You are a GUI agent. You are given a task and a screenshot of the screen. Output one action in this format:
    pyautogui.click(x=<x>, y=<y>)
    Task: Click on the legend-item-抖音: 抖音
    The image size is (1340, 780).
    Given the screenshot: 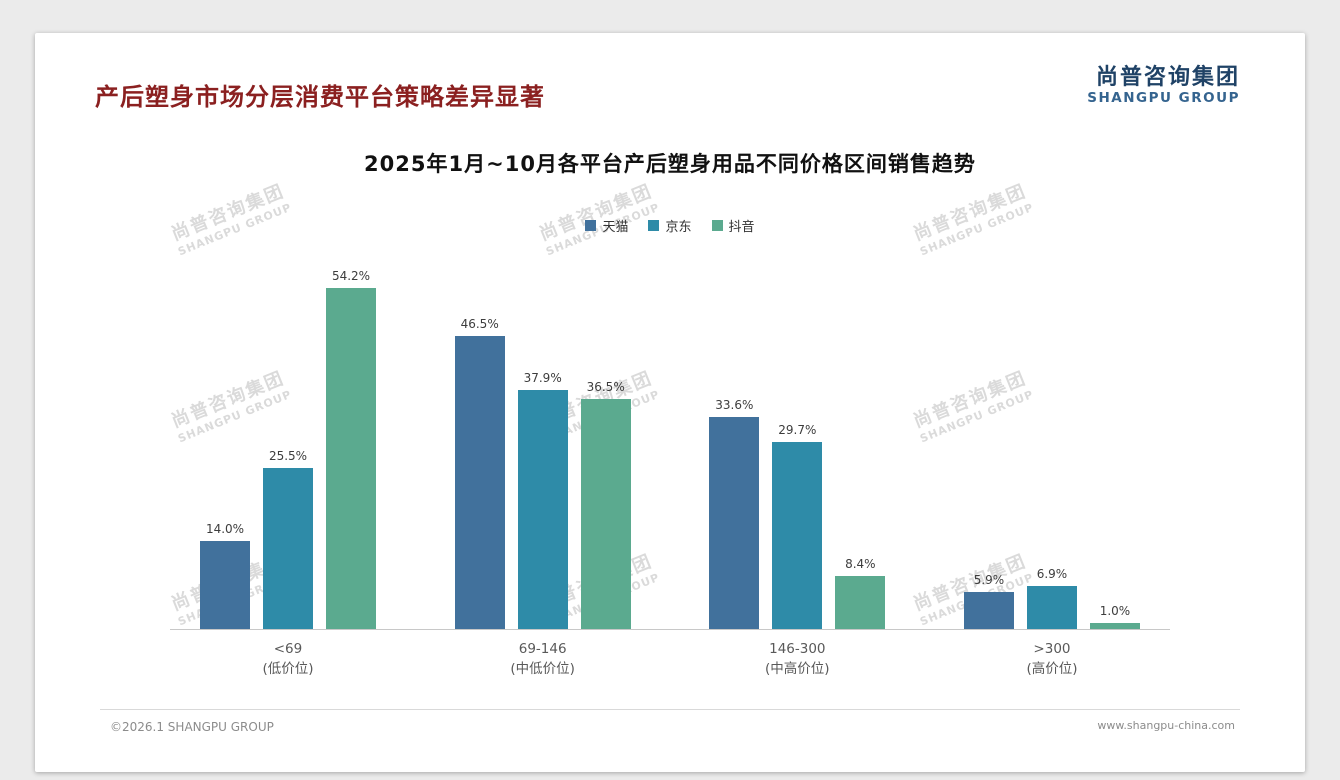 What is the action you would take?
    pyautogui.click(x=733, y=225)
    